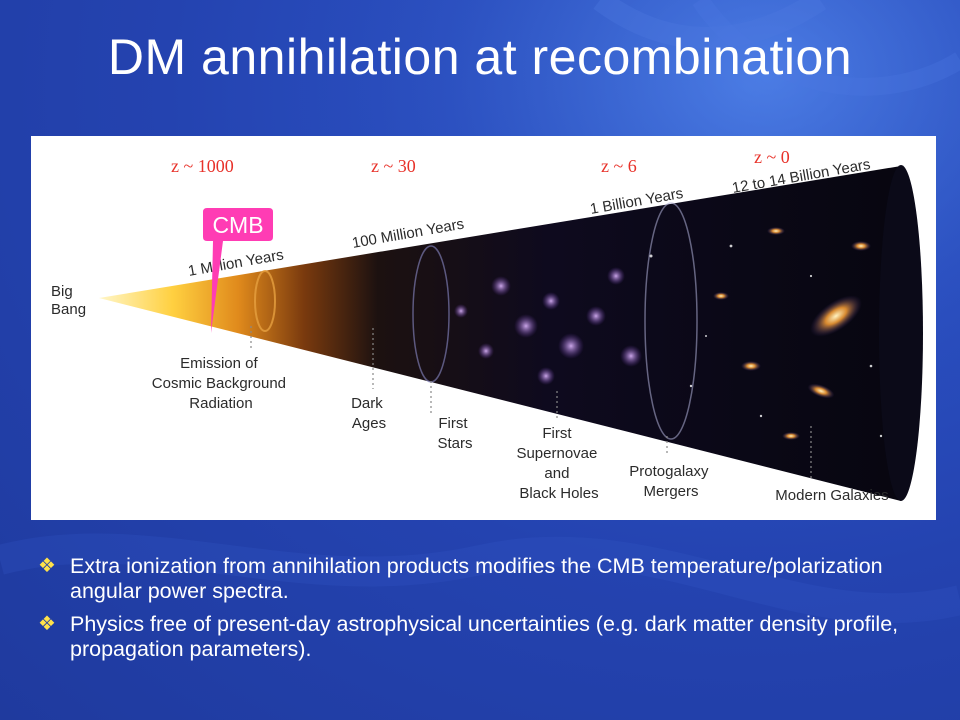 Image resolution: width=960 pixels, height=720 pixels. Describe the element at coordinates (792, 333) in the screenshot. I see `modern-galaxies` at that location.